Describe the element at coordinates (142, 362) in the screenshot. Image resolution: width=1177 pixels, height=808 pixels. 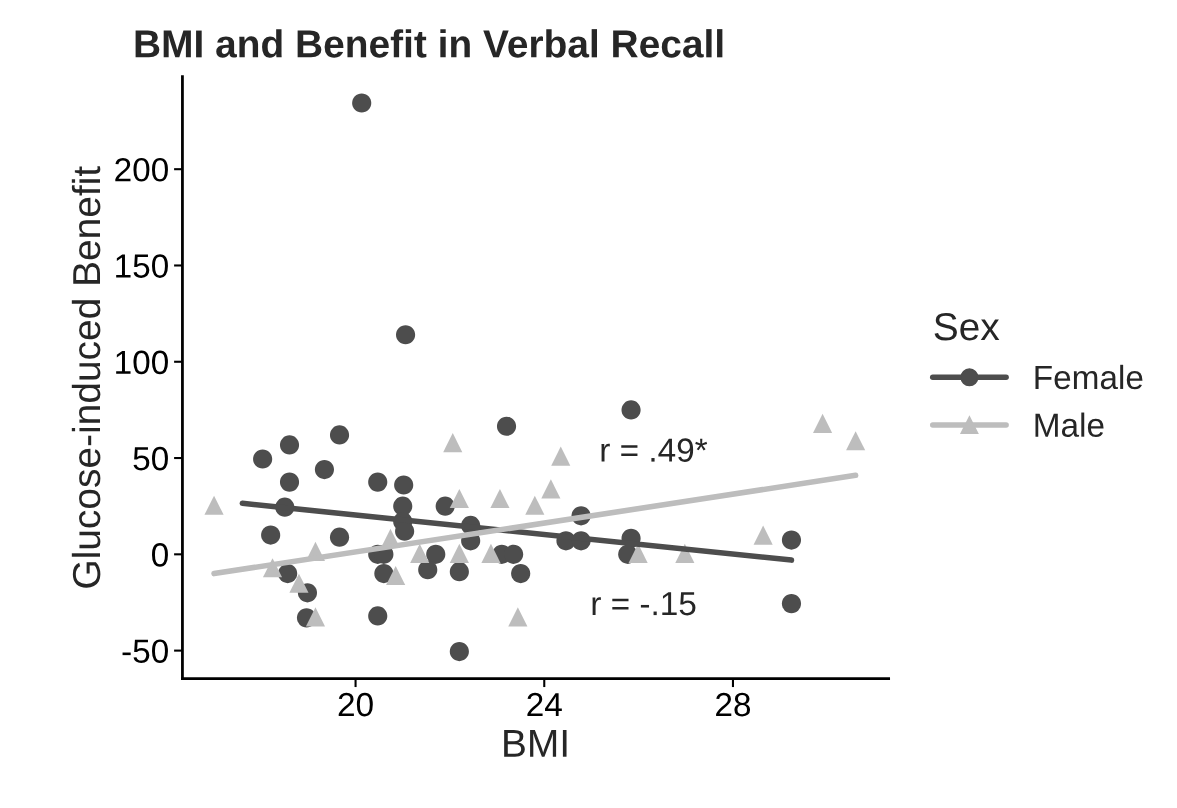
I see `y-tick-label: 100` at that location.